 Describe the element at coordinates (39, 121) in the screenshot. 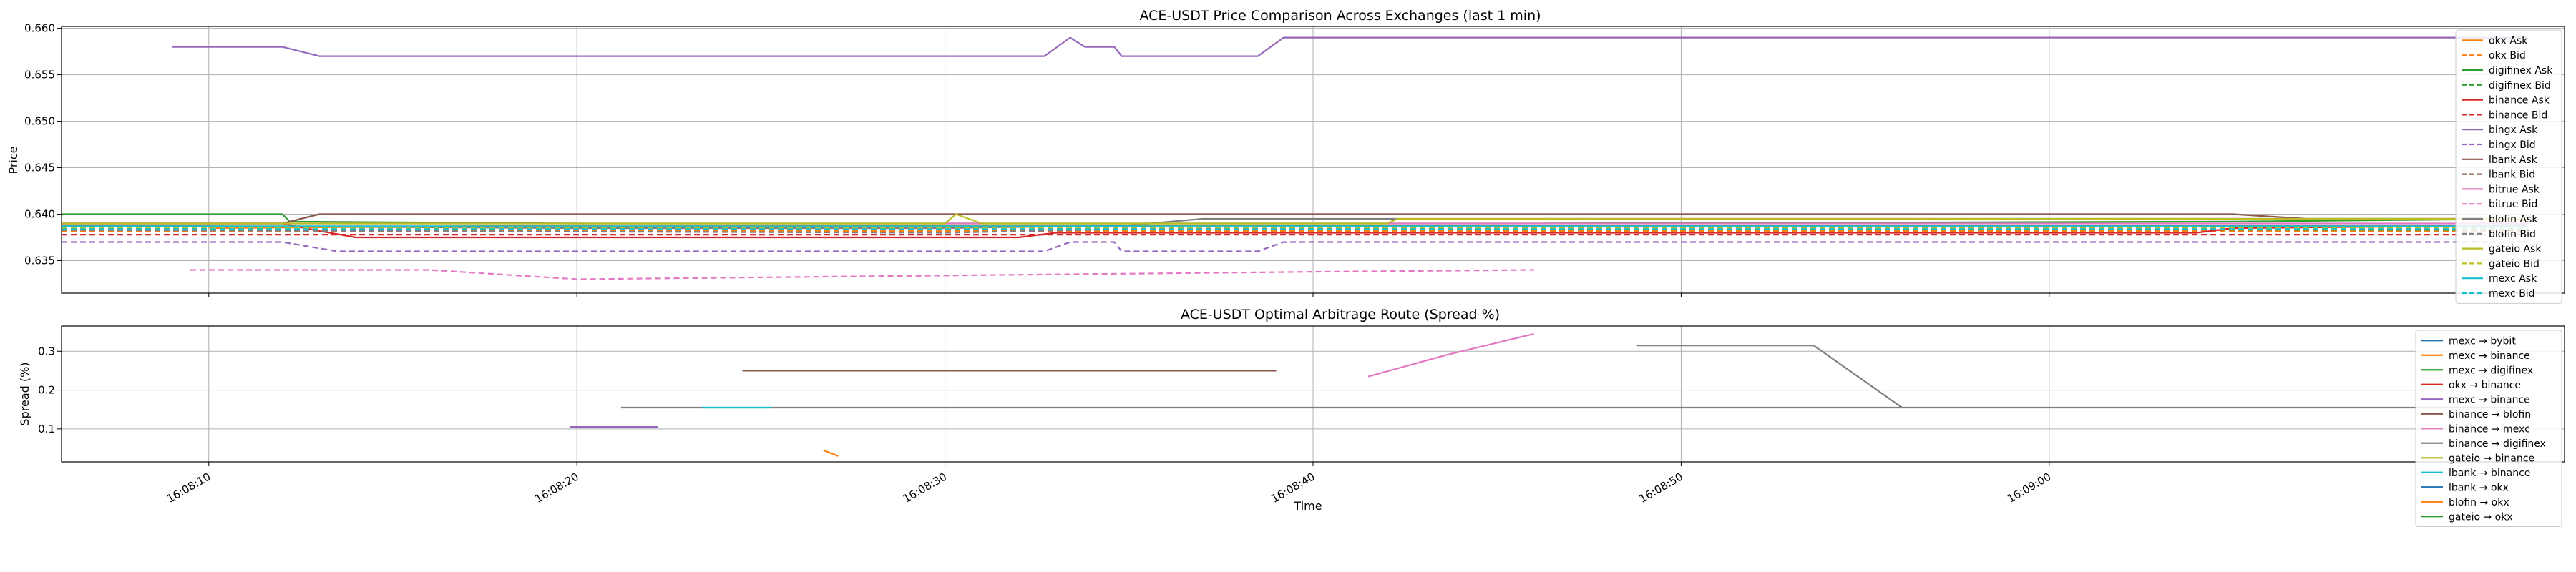

I see `y-tick-label: 0.650` at that location.